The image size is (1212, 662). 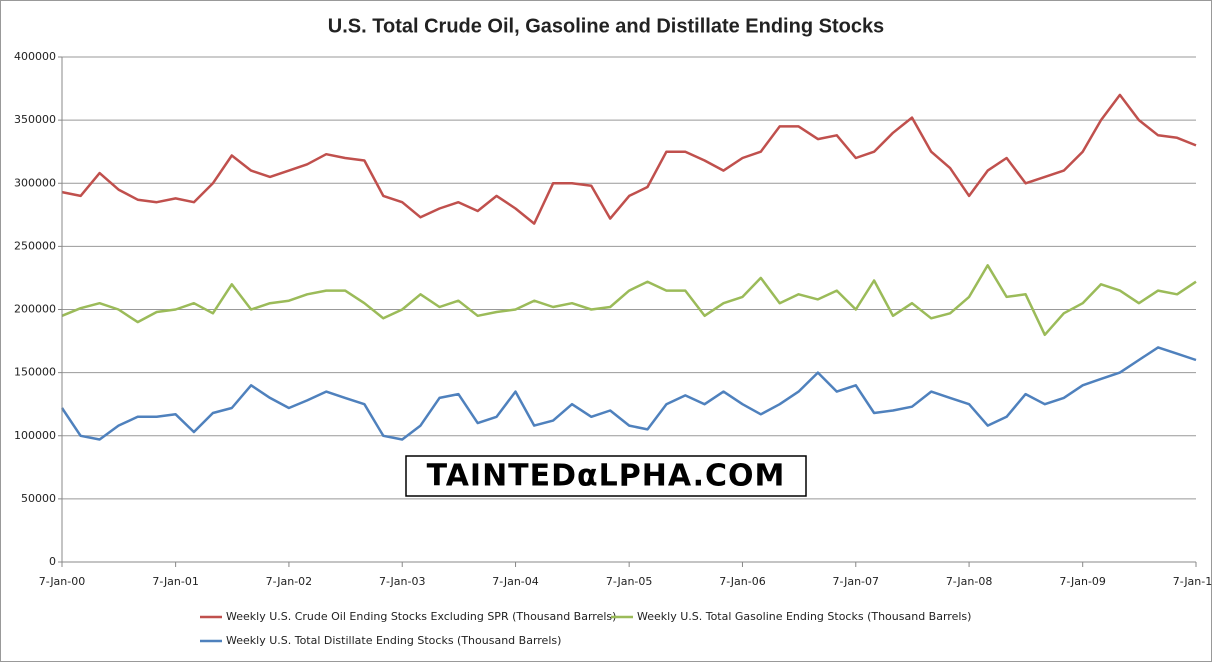 I want to click on x-tick-label: 7-Jan-02, so click(x=289, y=581).